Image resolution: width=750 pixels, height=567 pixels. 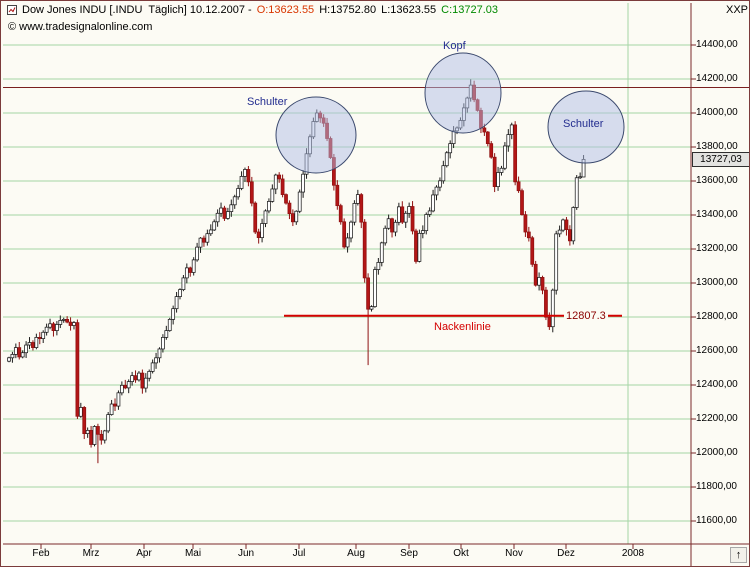 I want to click on price-axis-label: 12400,00, so click(x=717, y=384).